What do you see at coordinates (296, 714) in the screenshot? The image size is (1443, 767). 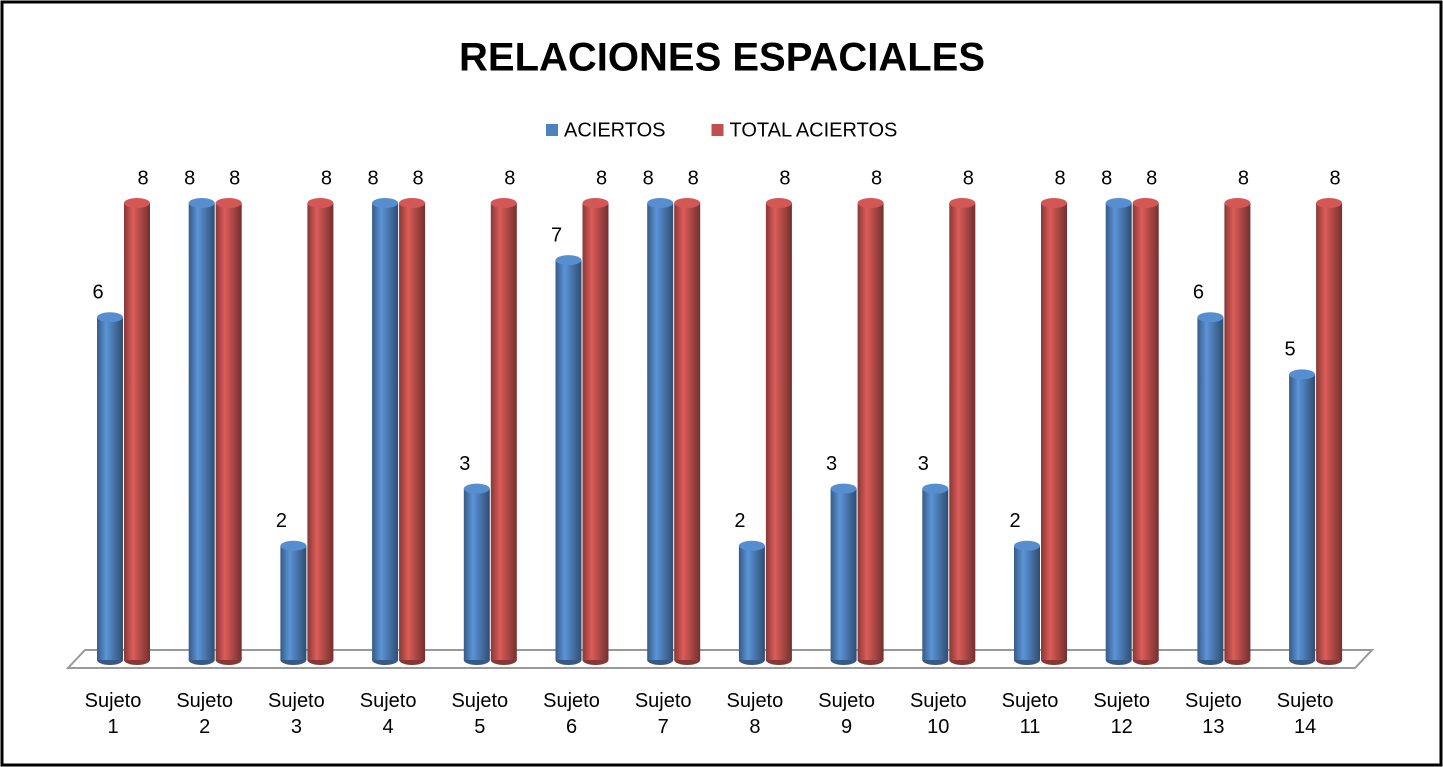 I see `x-tick-label: Sujeto 3` at bounding box center [296, 714].